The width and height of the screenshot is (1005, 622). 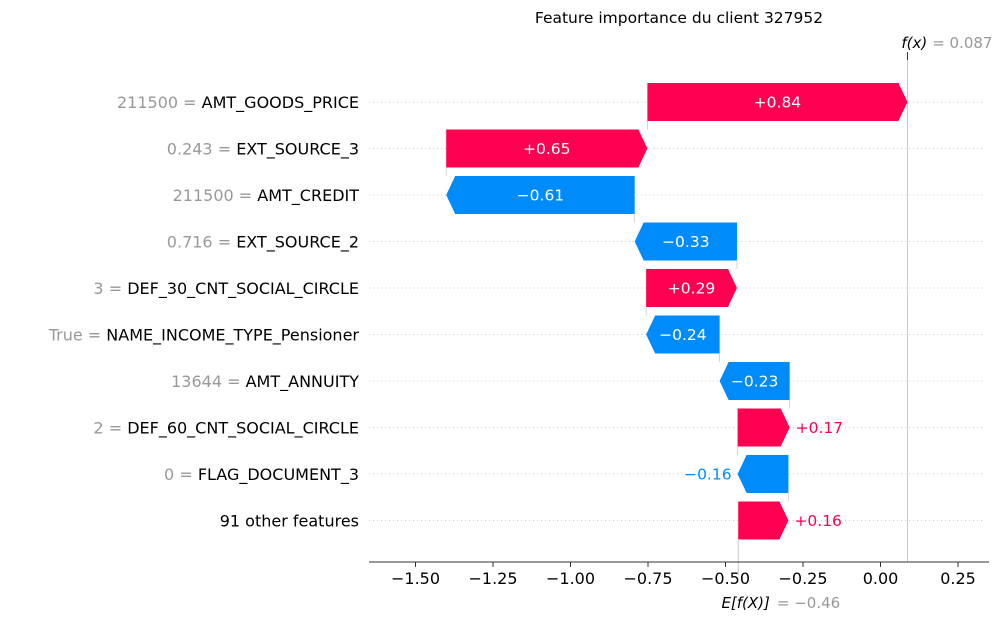 I want to click on x-tick-label: 0.25, so click(x=958, y=578).